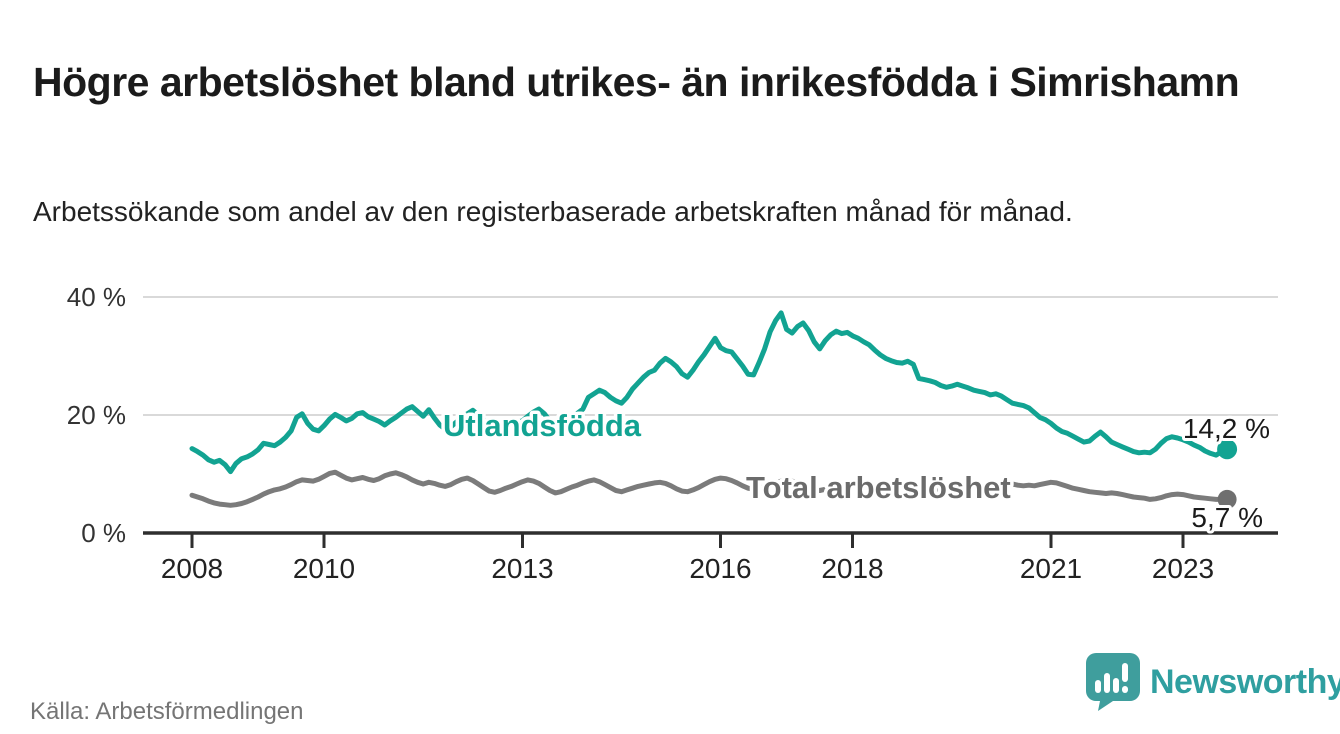 The width and height of the screenshot is (1340, 734). Describe the element at coordinates (852, 568) in the screenshot. I see `x-axis-label-2018: 2018` at that location.